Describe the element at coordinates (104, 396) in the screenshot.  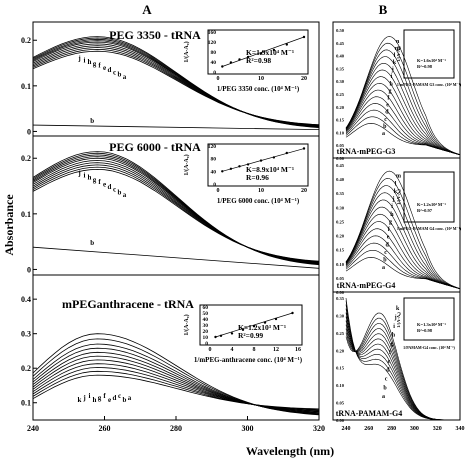
I see `curve-label-A-bot-f: f` at that location.